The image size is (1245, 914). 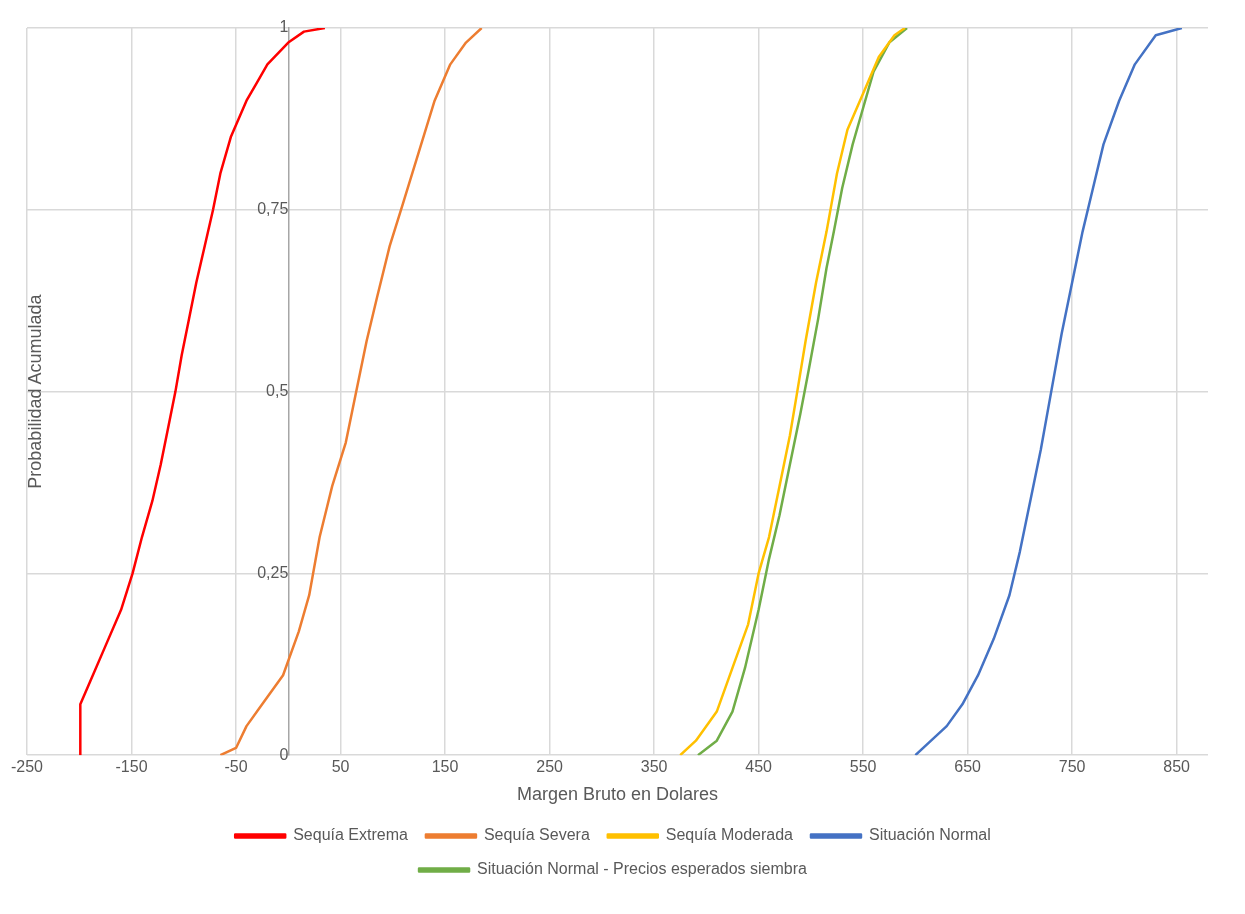 What do you see at coordinates (536, 835) in the screenshot?
I see `legend-label: Sequía Severa` at bounding box center [536, 835].